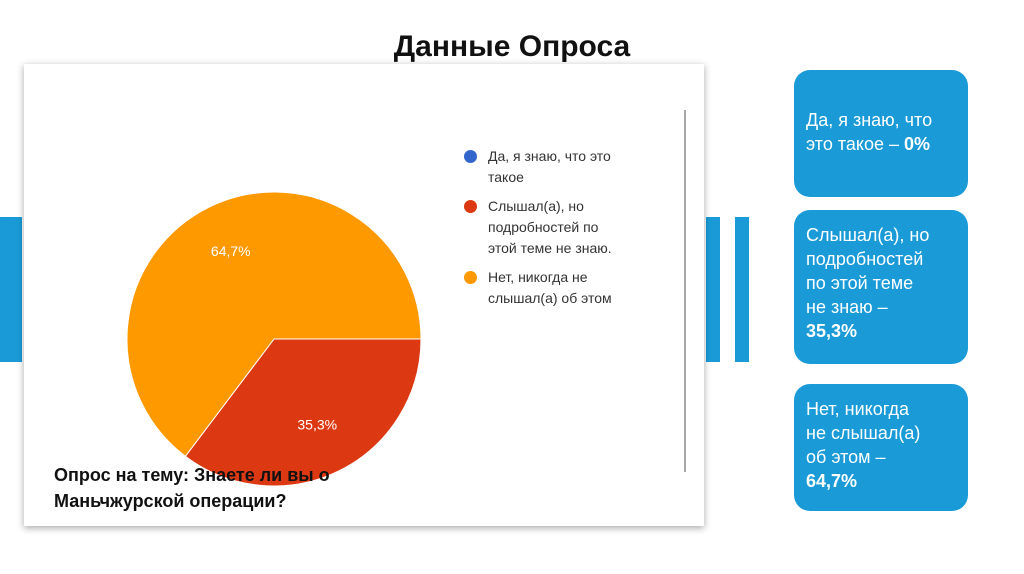 This screenshot has height=574, width=1024. I want to click on bubble-heard-value: 35,3%, so click(881, 331).